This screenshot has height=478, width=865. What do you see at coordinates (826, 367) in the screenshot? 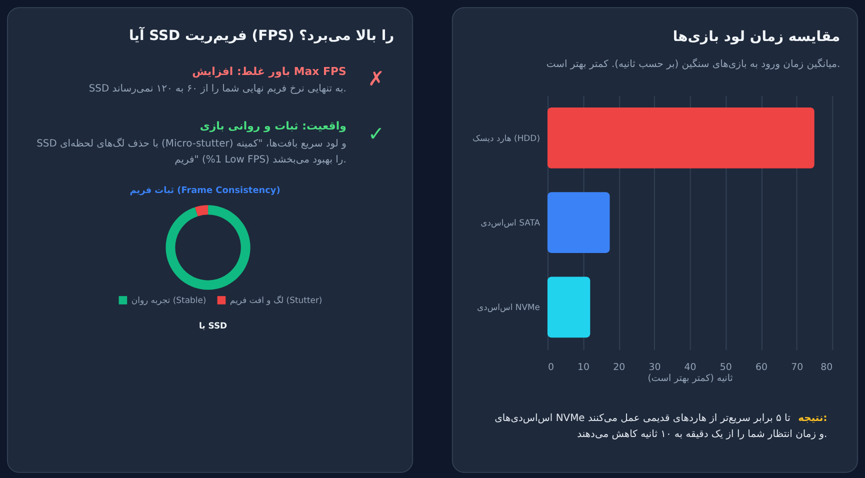
I see `x-tick-label: 80` at bounding box center [826, 367].